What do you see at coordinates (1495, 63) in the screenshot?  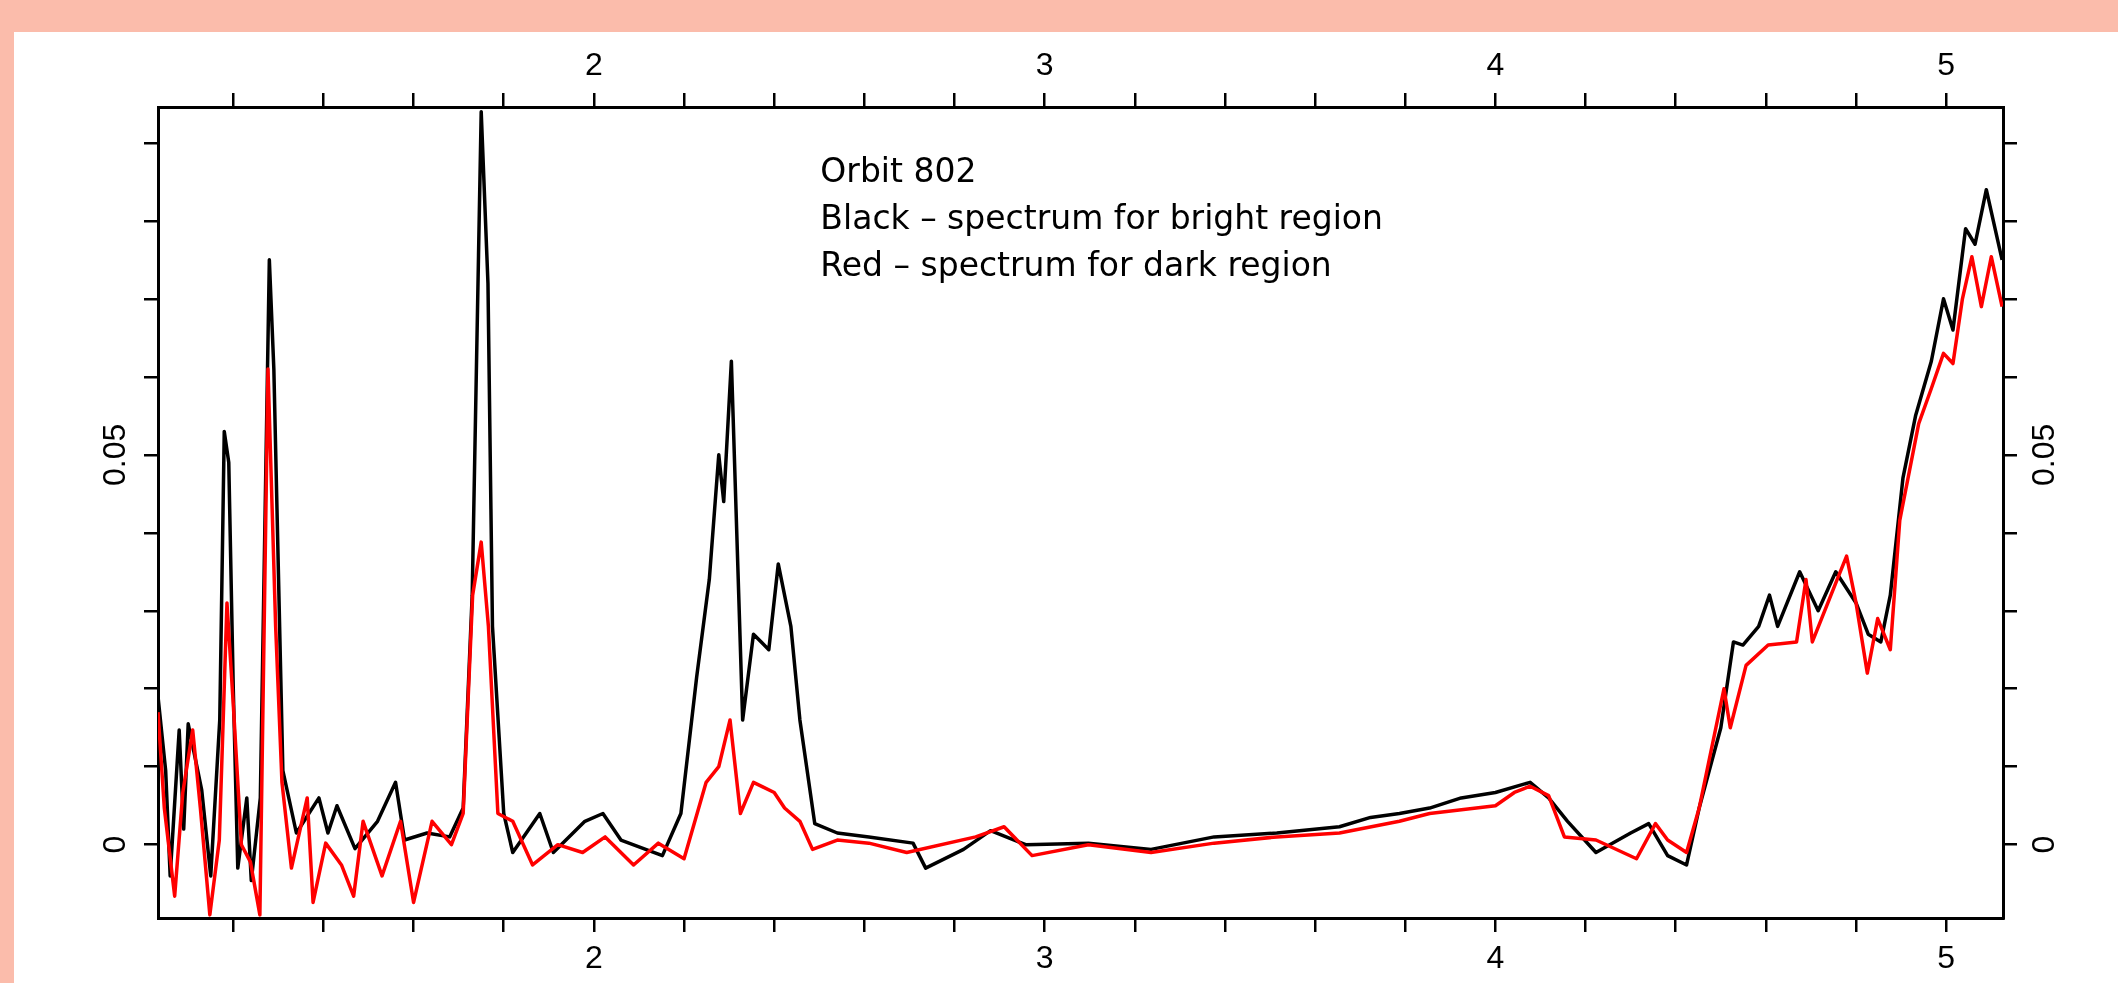 I see `x2-tick-label: 4` at bounding box center [1495, 63].